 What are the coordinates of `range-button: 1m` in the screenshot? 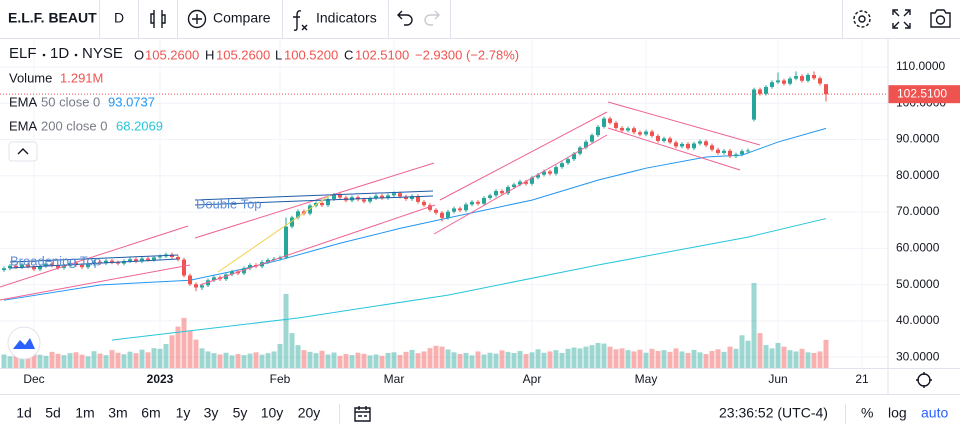 It's located at (84, 413).